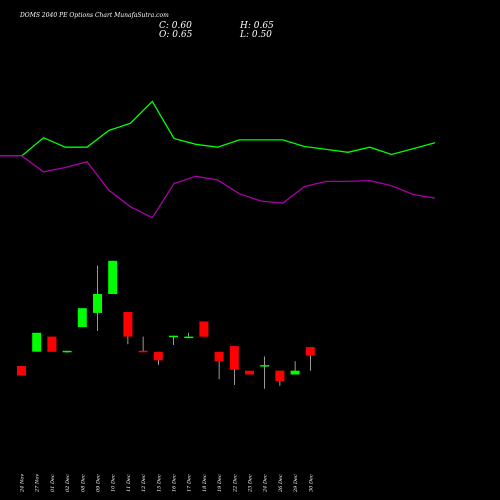 The width and height of the screenshot is (500, 500). Describe the element at coordinates (175, 483) in the screenshot. I see `x-tick-label: 16 Dec` at that location.